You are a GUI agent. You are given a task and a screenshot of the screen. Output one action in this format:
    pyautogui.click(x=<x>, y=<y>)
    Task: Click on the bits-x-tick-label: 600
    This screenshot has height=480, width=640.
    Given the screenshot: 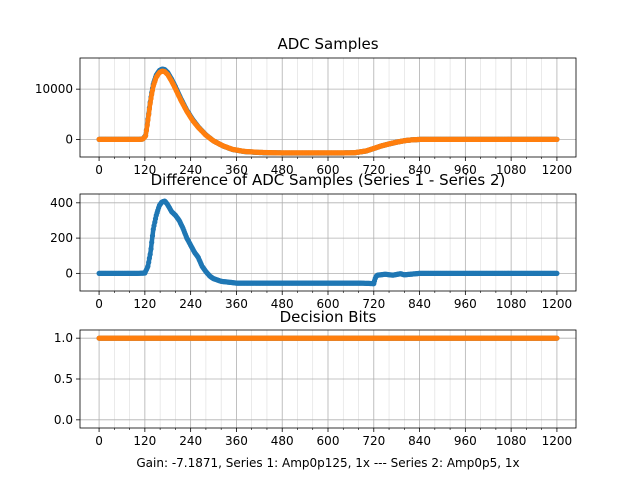 What is the action you would take?
    pyautogui.click(x=328, y=441)
    